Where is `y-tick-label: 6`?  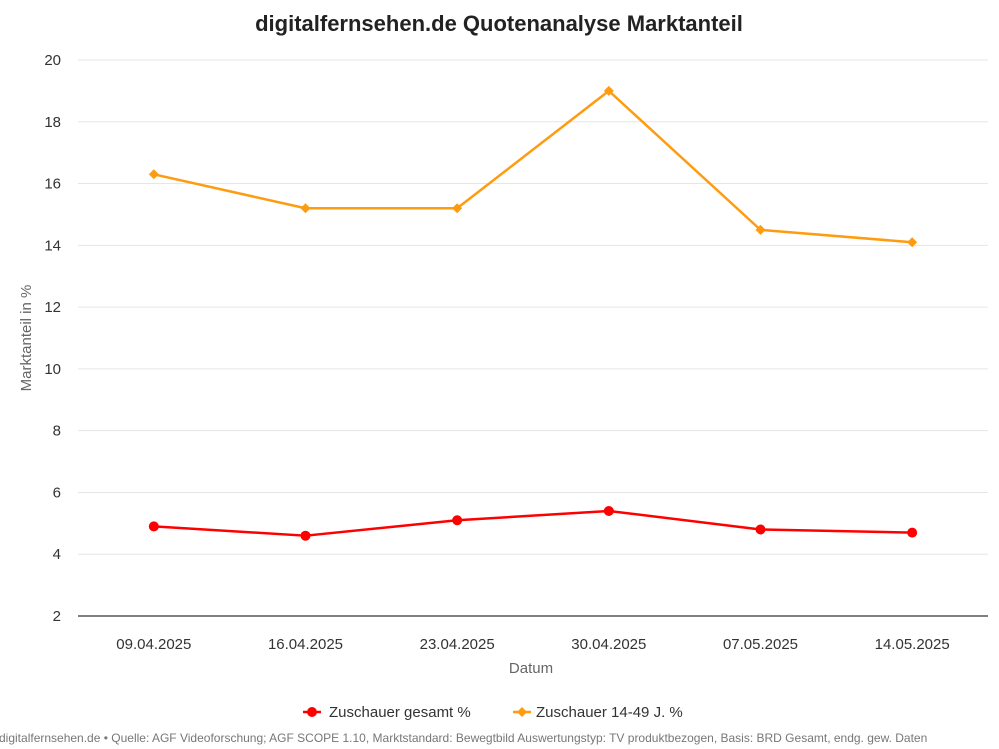 y-tick-label: 6 is located at coordinates (57, 492).